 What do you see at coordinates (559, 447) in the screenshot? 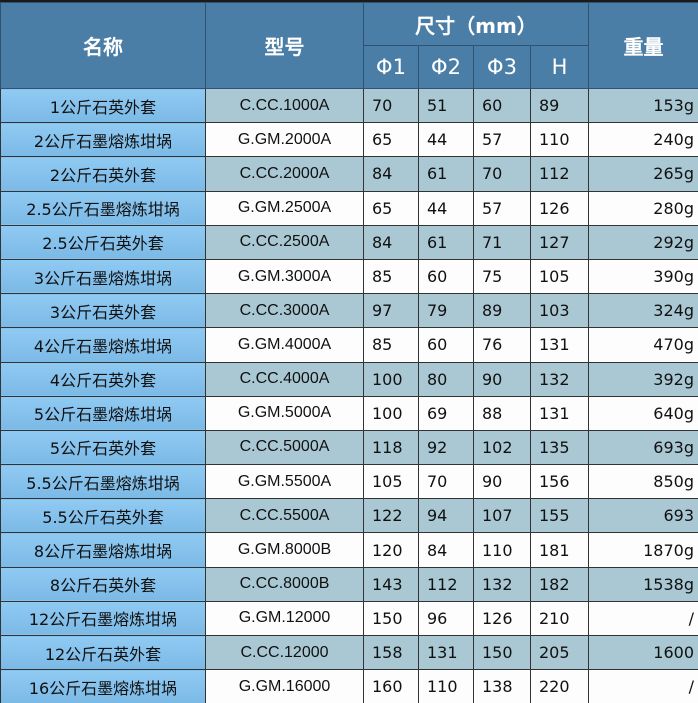
I see `cell-h: 135` at bounding box center [559, 447].